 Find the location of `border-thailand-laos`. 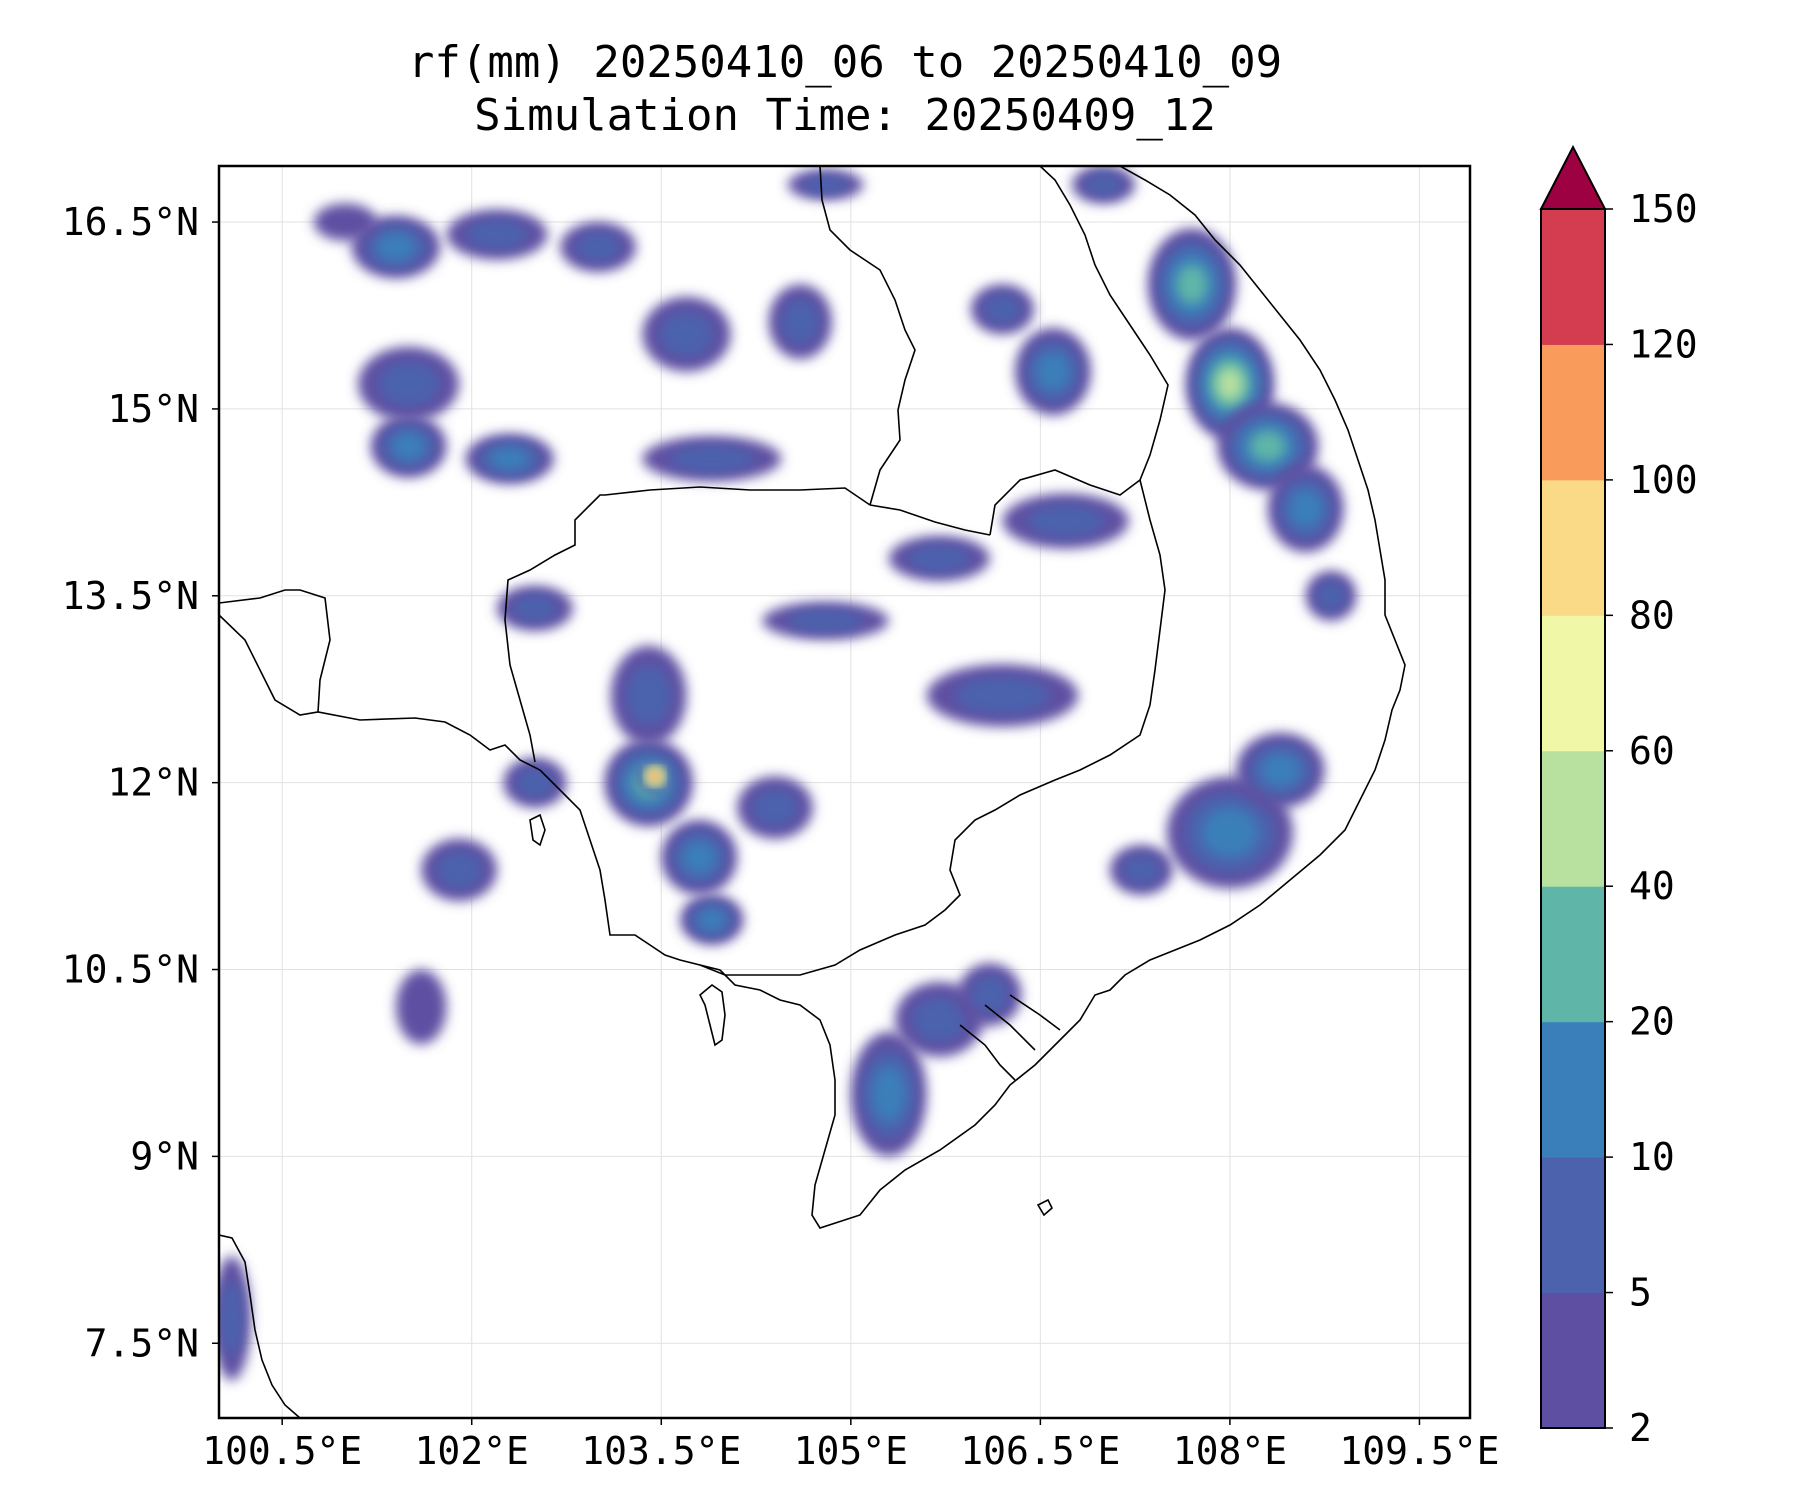

border-thailand-laos is located at coordinates (737, 496).